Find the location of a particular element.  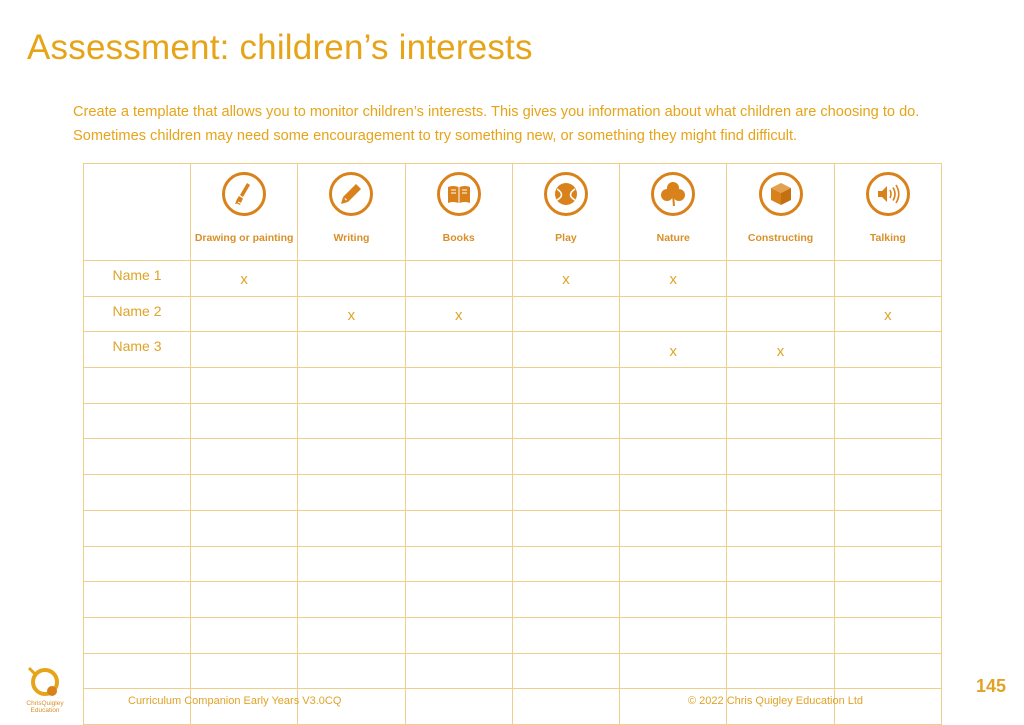

column-label: Talking is located at coordinates (887, 237).